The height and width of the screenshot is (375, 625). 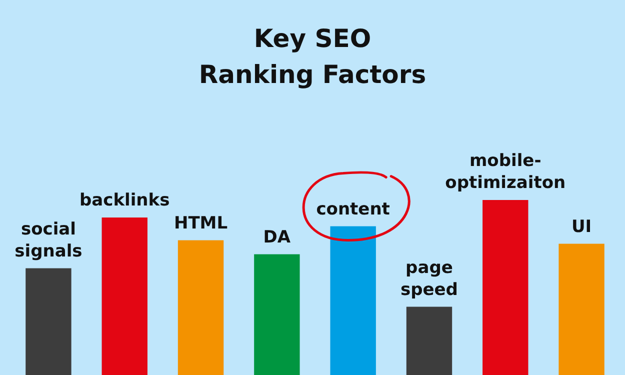 I want to click on x-tick-label: content, so click(x=353, y=209).